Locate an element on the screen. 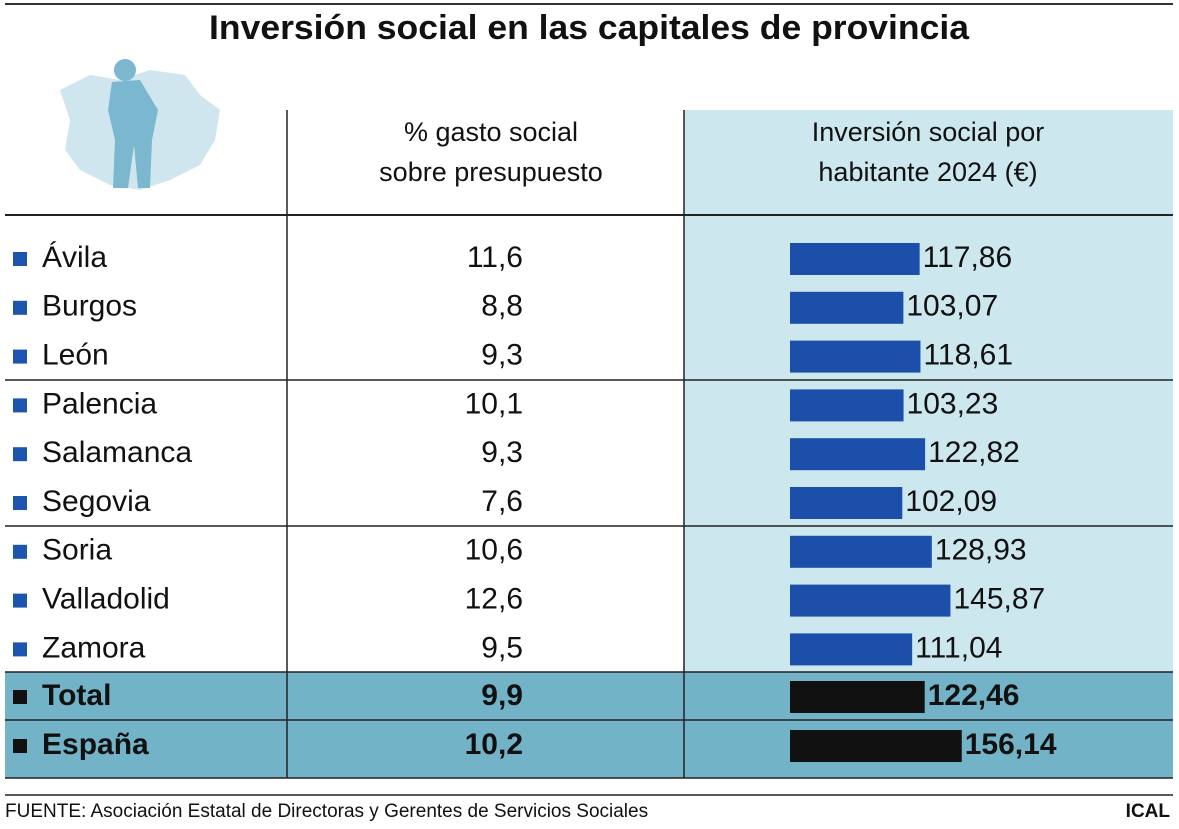 The width and height of the screenshot is (1179, 829). row-name: León is located at coordinates (75, 355).